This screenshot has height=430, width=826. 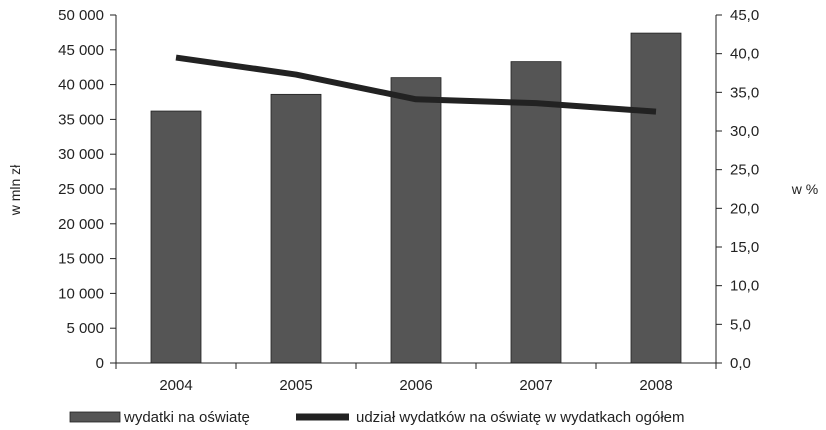 I want to click on y-tick-label: 50 000, so click(x=81, y=15).